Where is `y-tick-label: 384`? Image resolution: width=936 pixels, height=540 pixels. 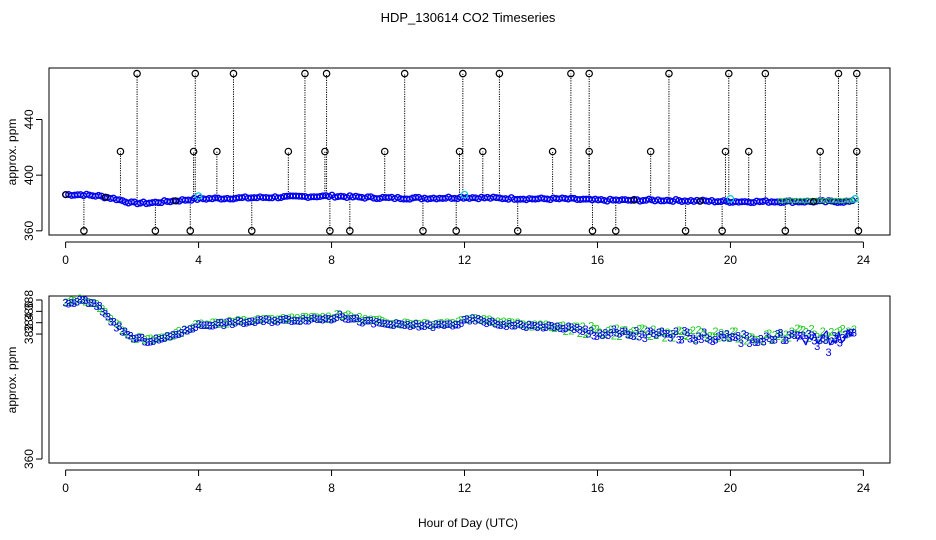
y-tick-label: 384 is located at coordinates (29, 322).